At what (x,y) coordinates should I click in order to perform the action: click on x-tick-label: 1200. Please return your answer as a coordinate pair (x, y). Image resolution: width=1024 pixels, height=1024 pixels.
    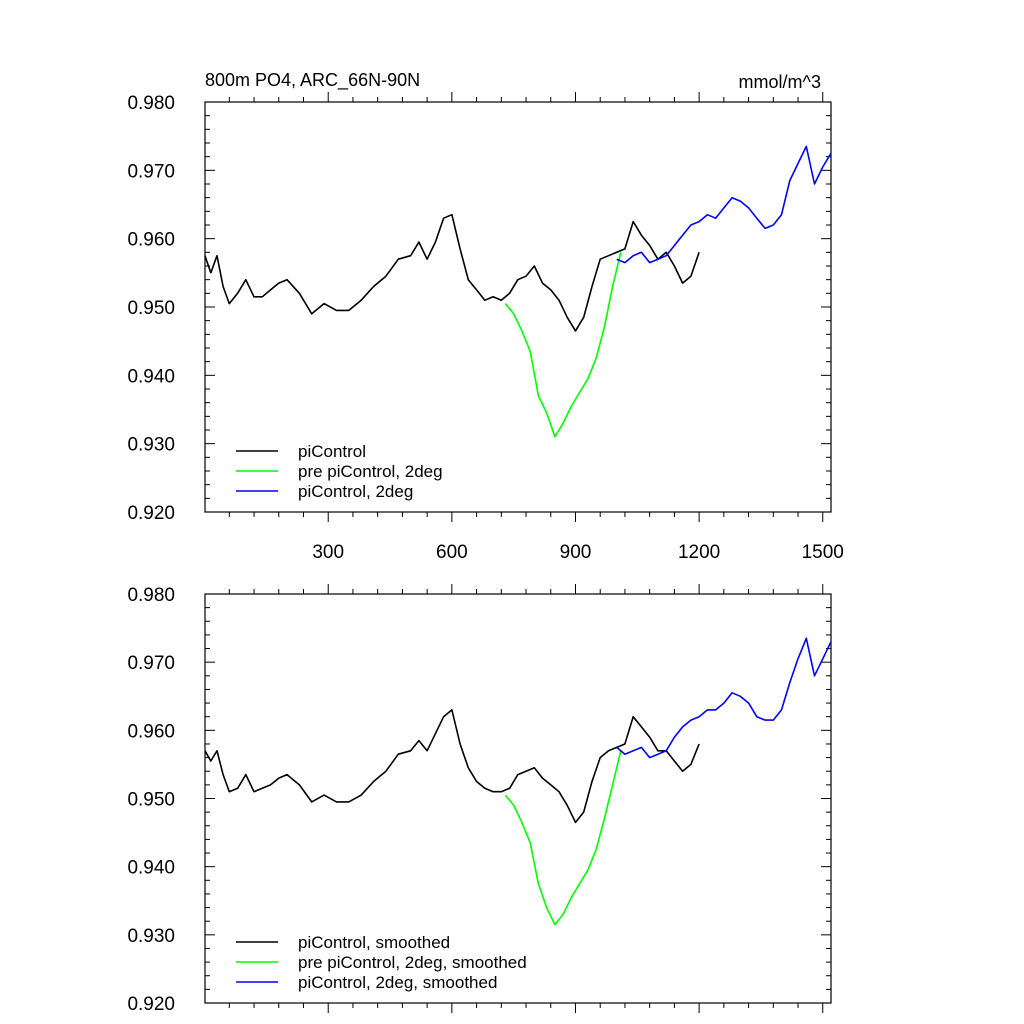
    Looking at the image, I should click on (699, 552).